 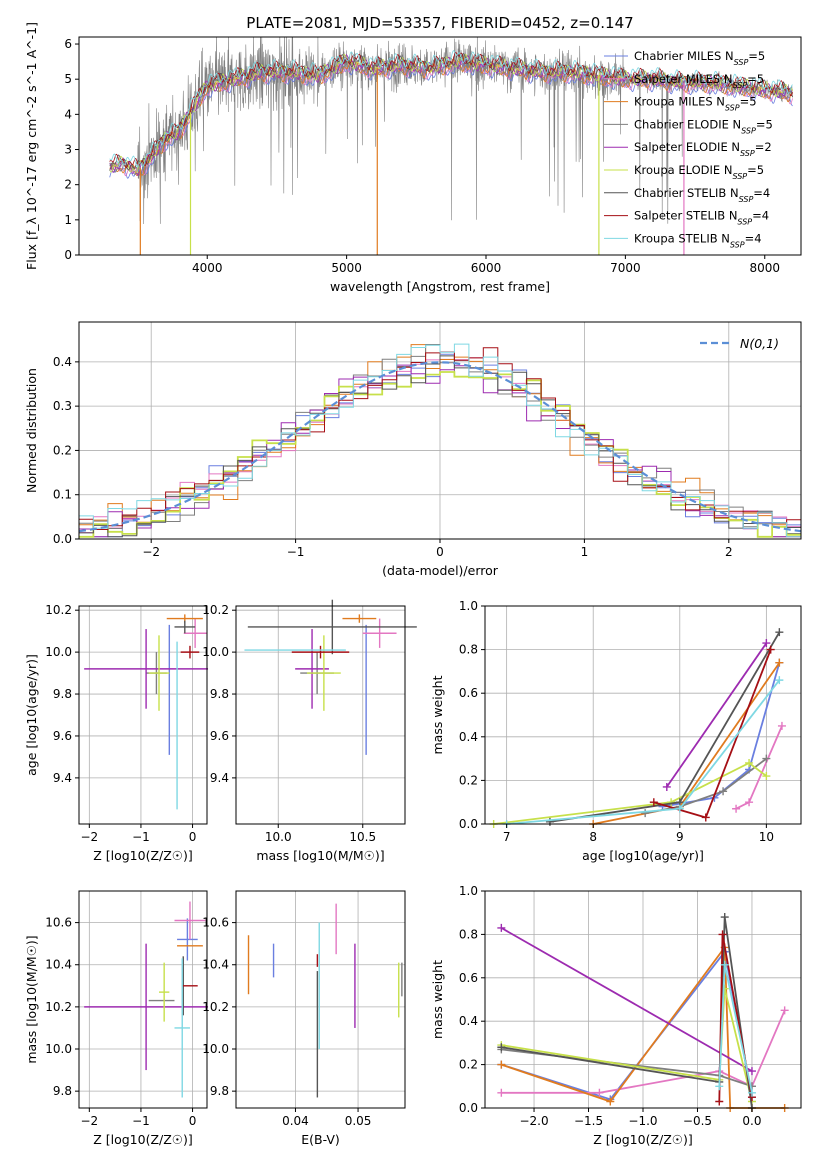 I want to click on y-tick-label: 0.0, so click(x=62, y=539).